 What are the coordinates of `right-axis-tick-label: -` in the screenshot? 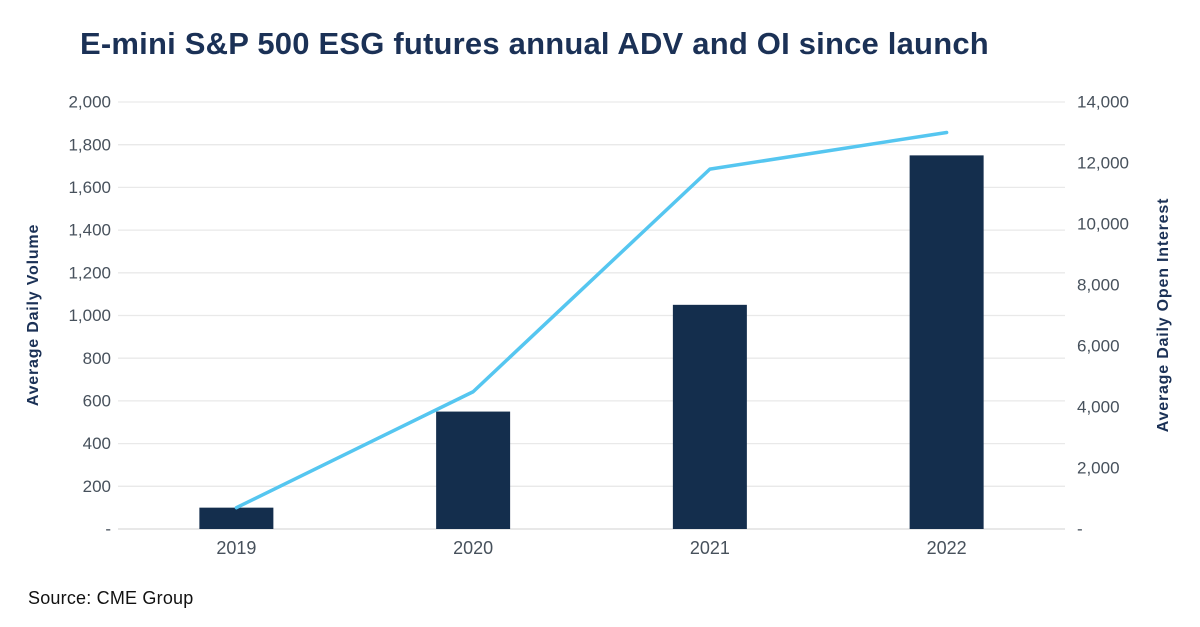 It's located at (1080, 529).